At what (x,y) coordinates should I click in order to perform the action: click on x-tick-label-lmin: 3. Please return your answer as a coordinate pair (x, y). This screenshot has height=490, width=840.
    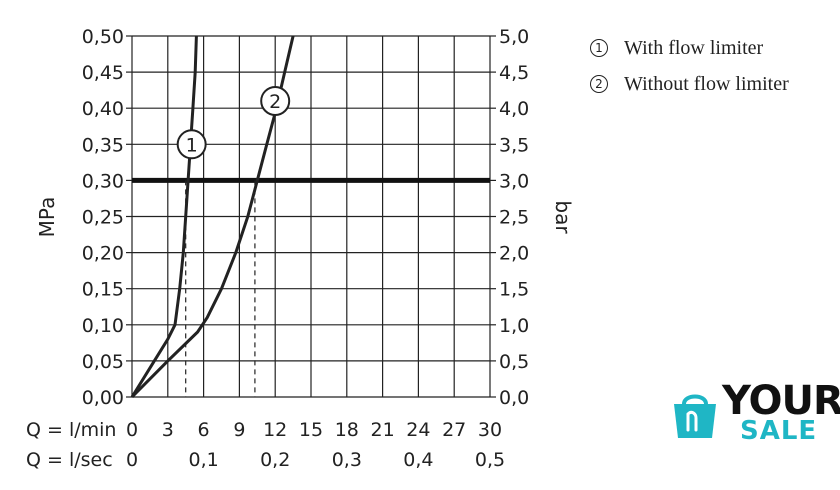
    Looking at the image, I should click on (168, 430).